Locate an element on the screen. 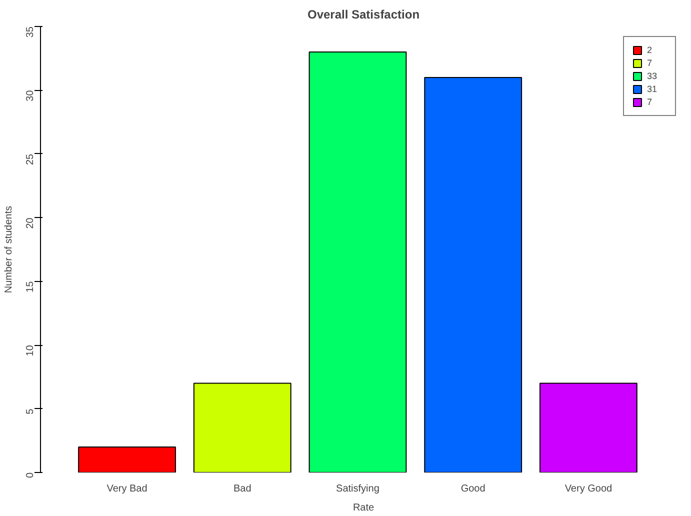 The image size is (691, 516). x-tick-label: Bad is located at coordinates (242, 489).